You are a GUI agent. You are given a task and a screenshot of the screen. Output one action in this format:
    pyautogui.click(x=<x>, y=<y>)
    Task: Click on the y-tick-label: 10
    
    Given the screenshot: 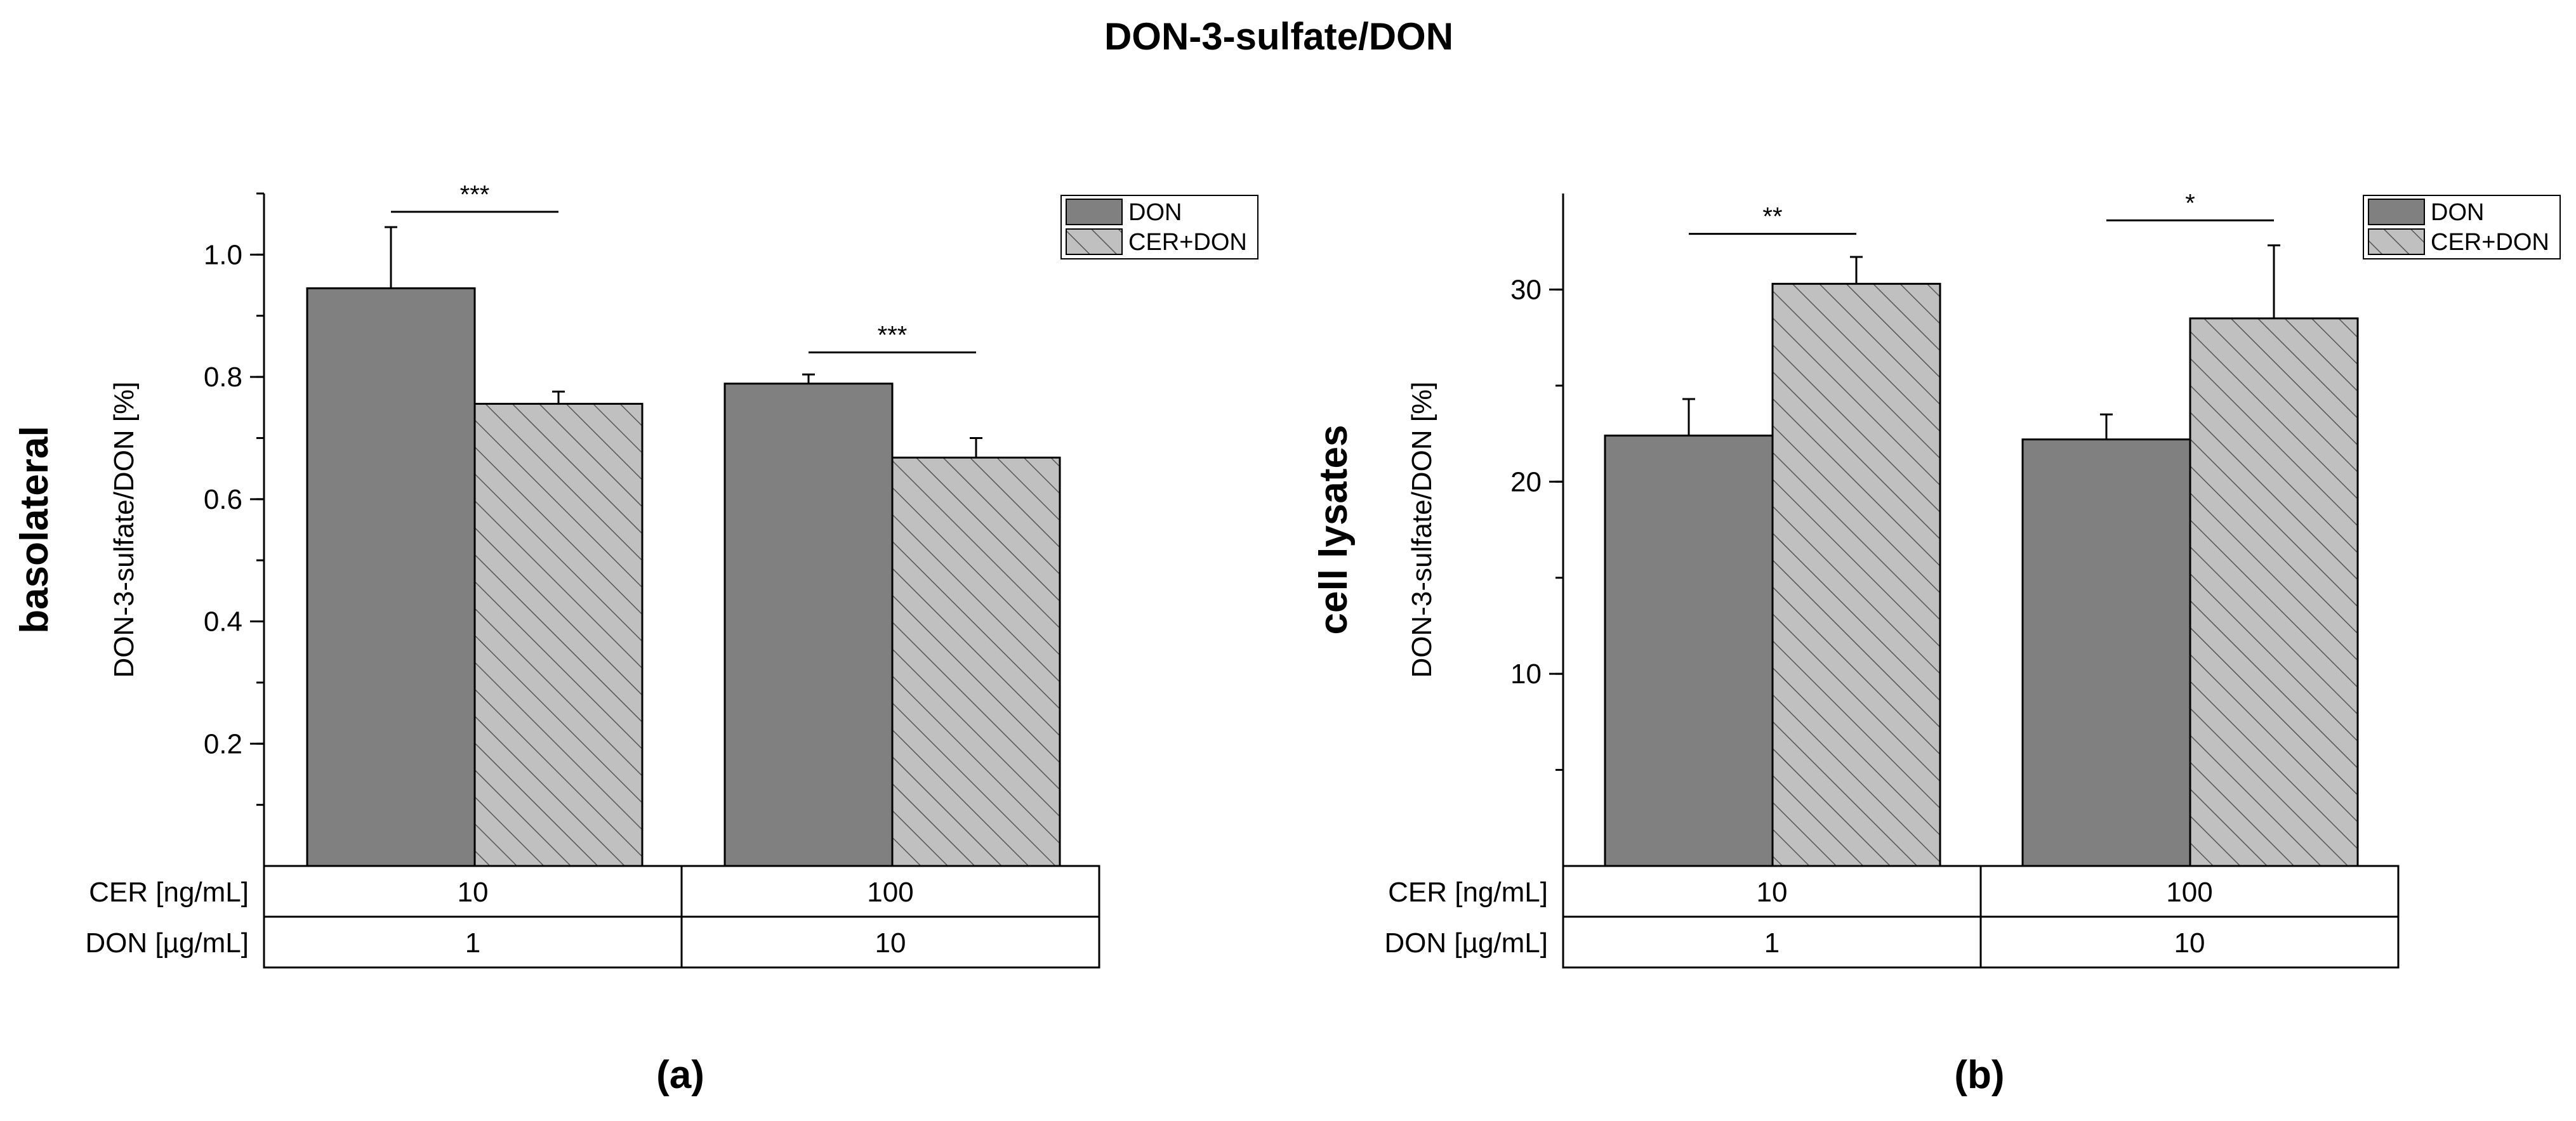 What is the action you would take?
    pyautogui.click(x=1526, y=674)
    